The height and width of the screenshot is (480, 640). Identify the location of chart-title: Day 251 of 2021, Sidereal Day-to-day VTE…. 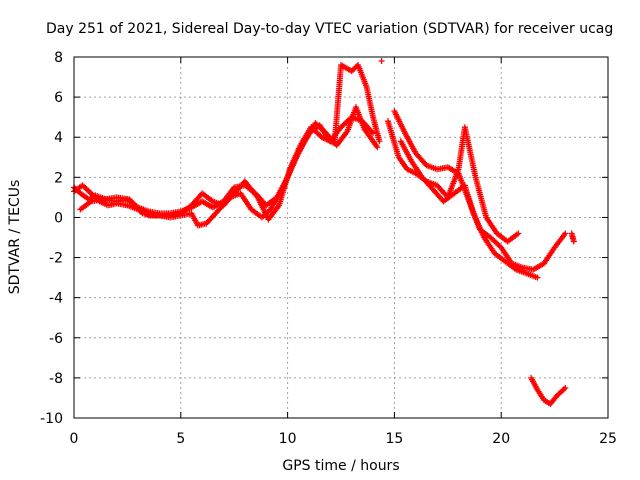
(329, 29).